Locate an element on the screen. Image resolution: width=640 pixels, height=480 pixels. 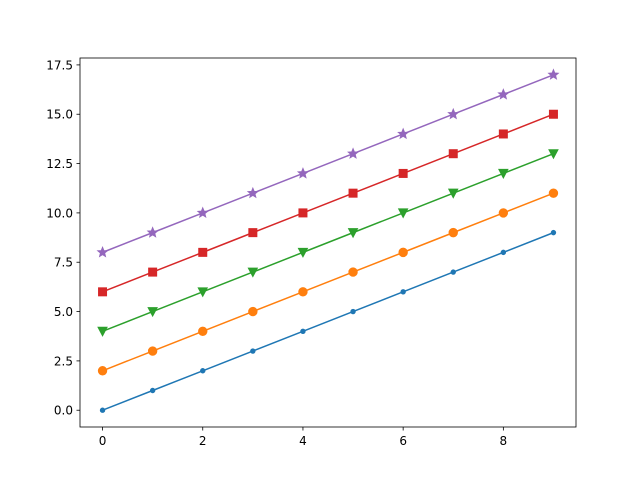
x-tick-label: 2 is located at coordinates (203, 441).